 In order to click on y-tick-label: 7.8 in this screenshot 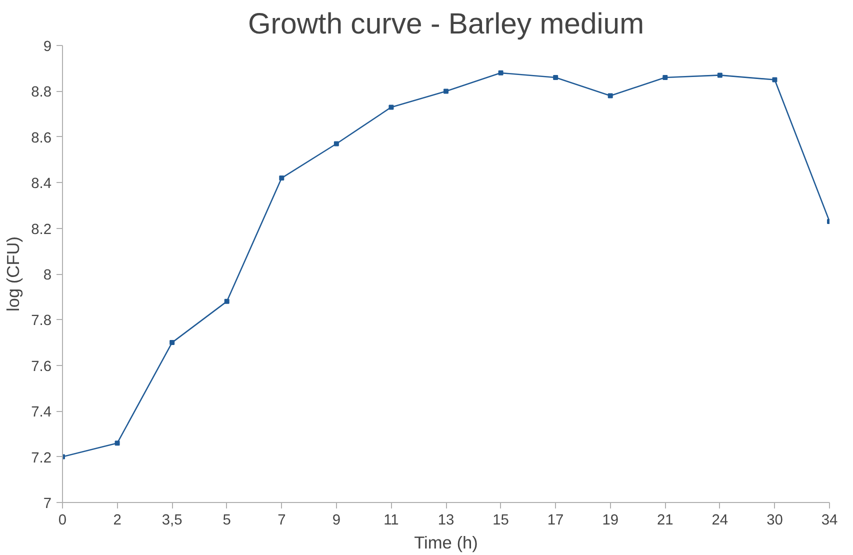, I will do `click(41, 321)`.